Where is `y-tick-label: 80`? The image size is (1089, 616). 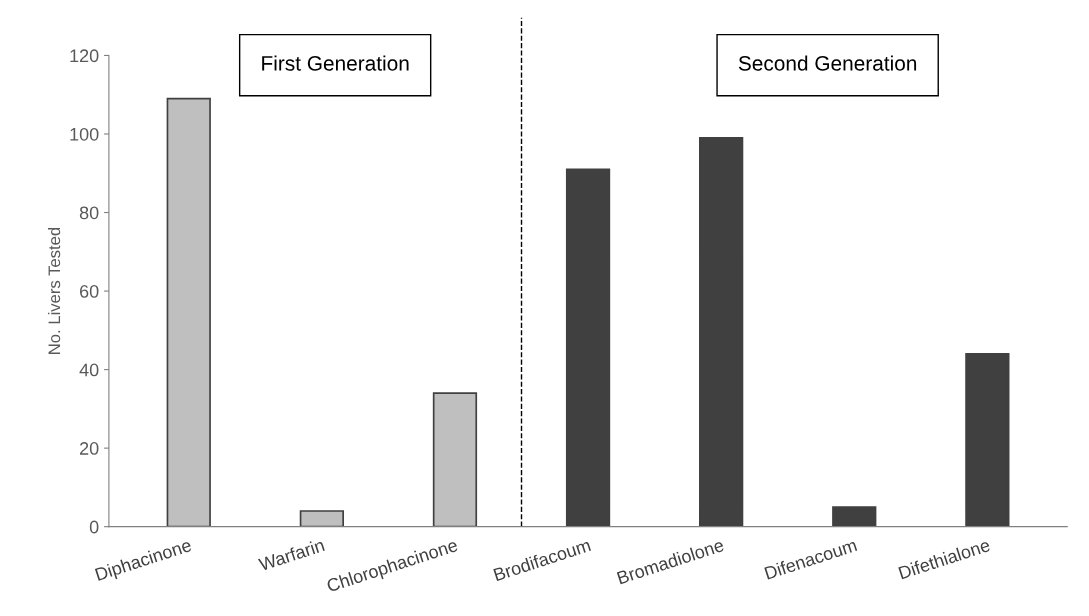 y-tick-label: 80 is located at coordinates (89, 213).